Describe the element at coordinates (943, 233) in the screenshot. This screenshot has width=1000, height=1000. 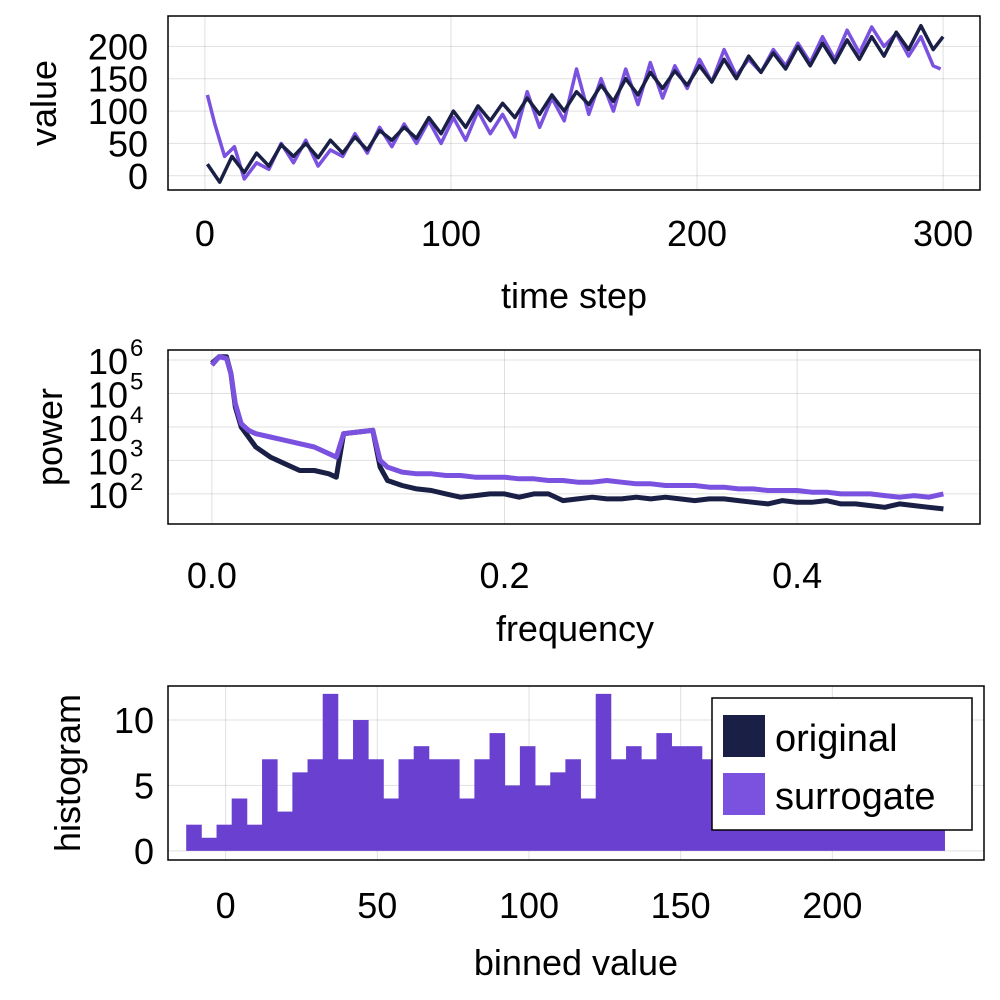
I see `time-series-xtick-label: 300` at that location.